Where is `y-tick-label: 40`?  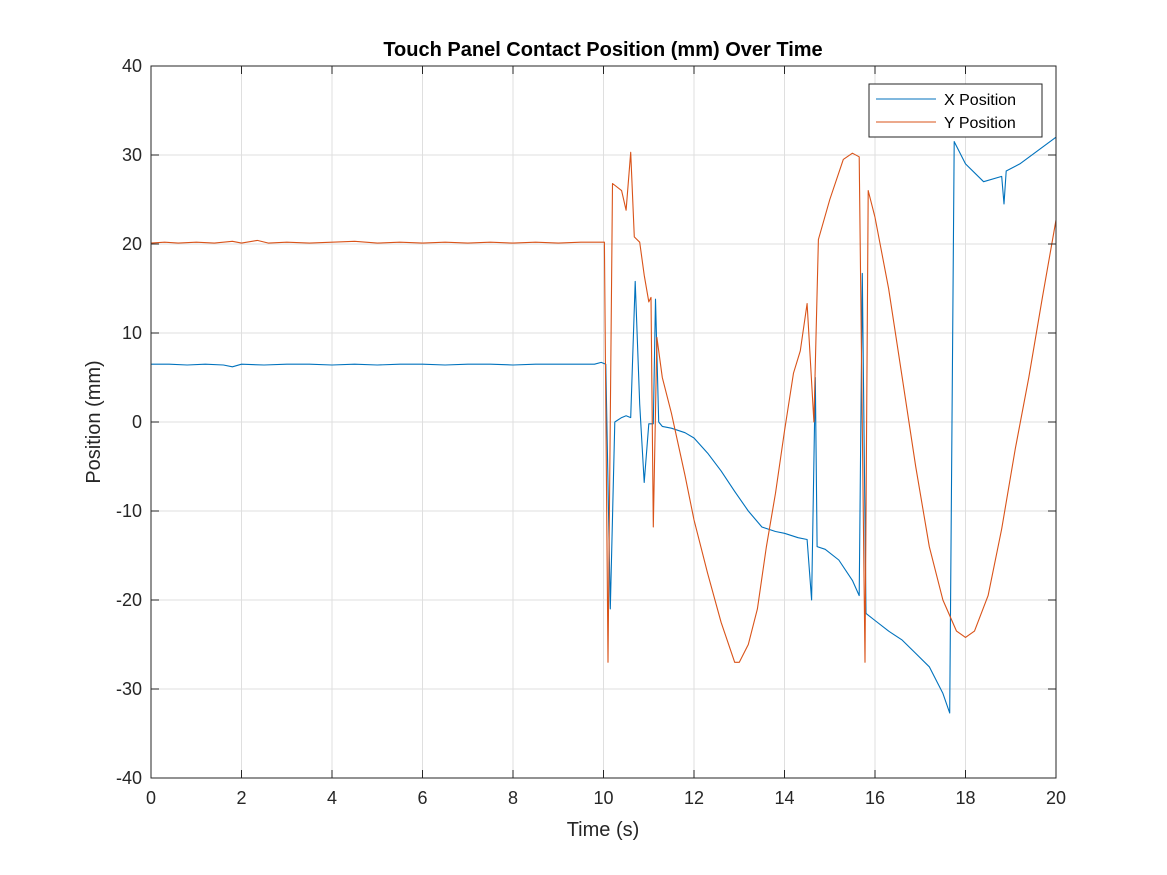 y-tick-label: 40 is located at coordinates (132, 66).